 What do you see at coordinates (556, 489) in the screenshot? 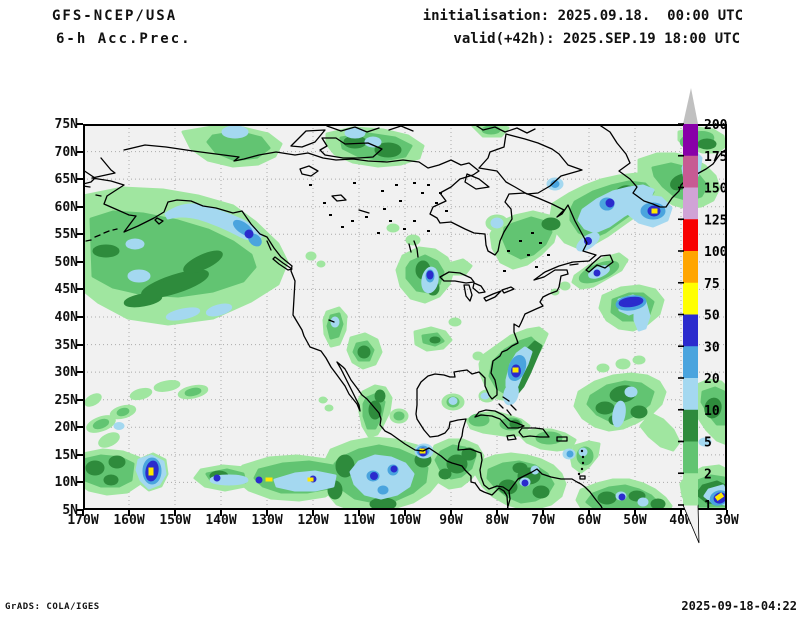
I see `coastline-south-america` at bounding box center [556, 489].